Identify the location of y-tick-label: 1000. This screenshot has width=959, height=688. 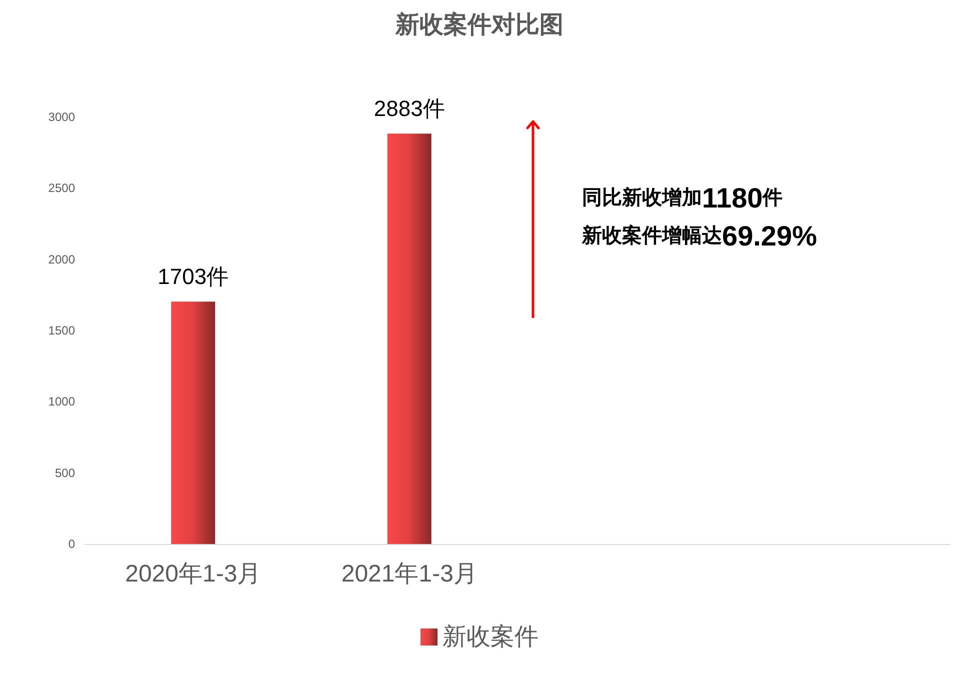
(62, 401).